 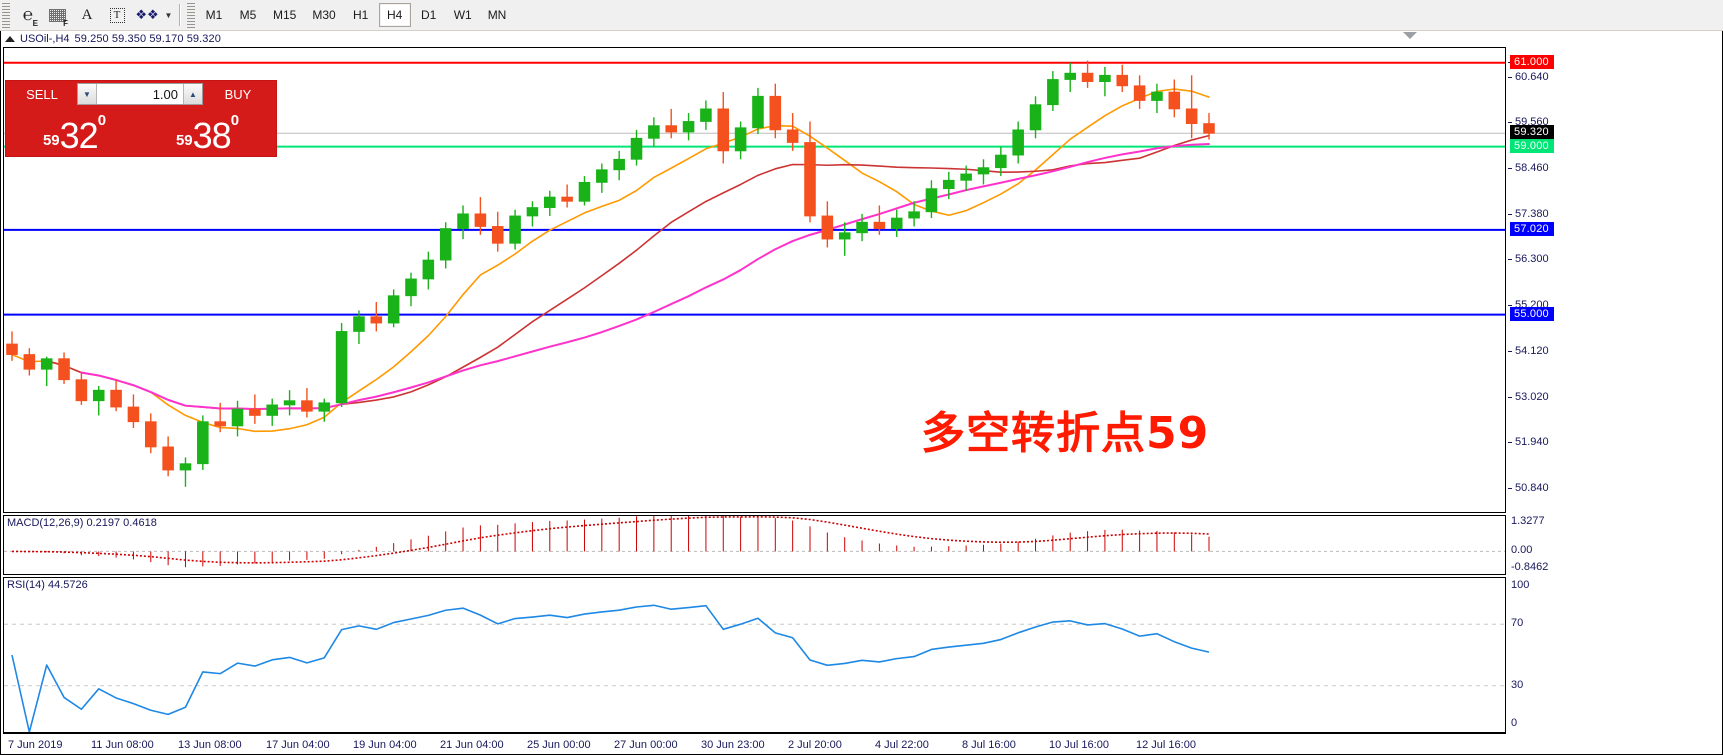 I want to click on buy-price-display: 59 38 0, so click(x=207, y=130).